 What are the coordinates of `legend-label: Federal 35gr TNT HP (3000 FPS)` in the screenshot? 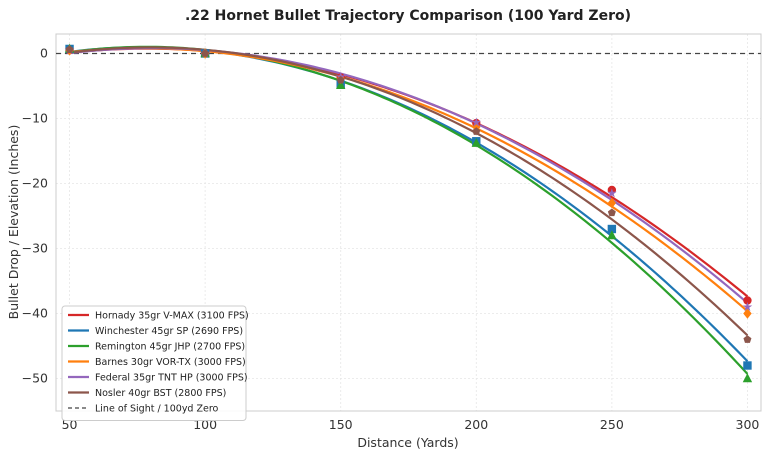 It's located at (171, 378).